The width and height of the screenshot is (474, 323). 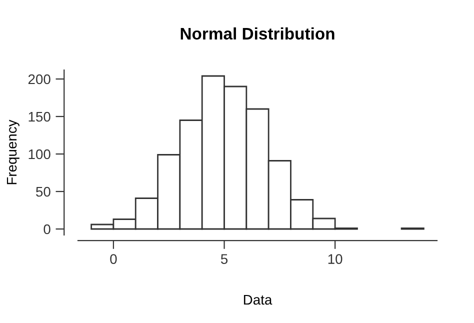 What do you see at coordinates (43, 191) in the screenshot?
I see `y-tick-label: 50` at bounding box center [43, 191].